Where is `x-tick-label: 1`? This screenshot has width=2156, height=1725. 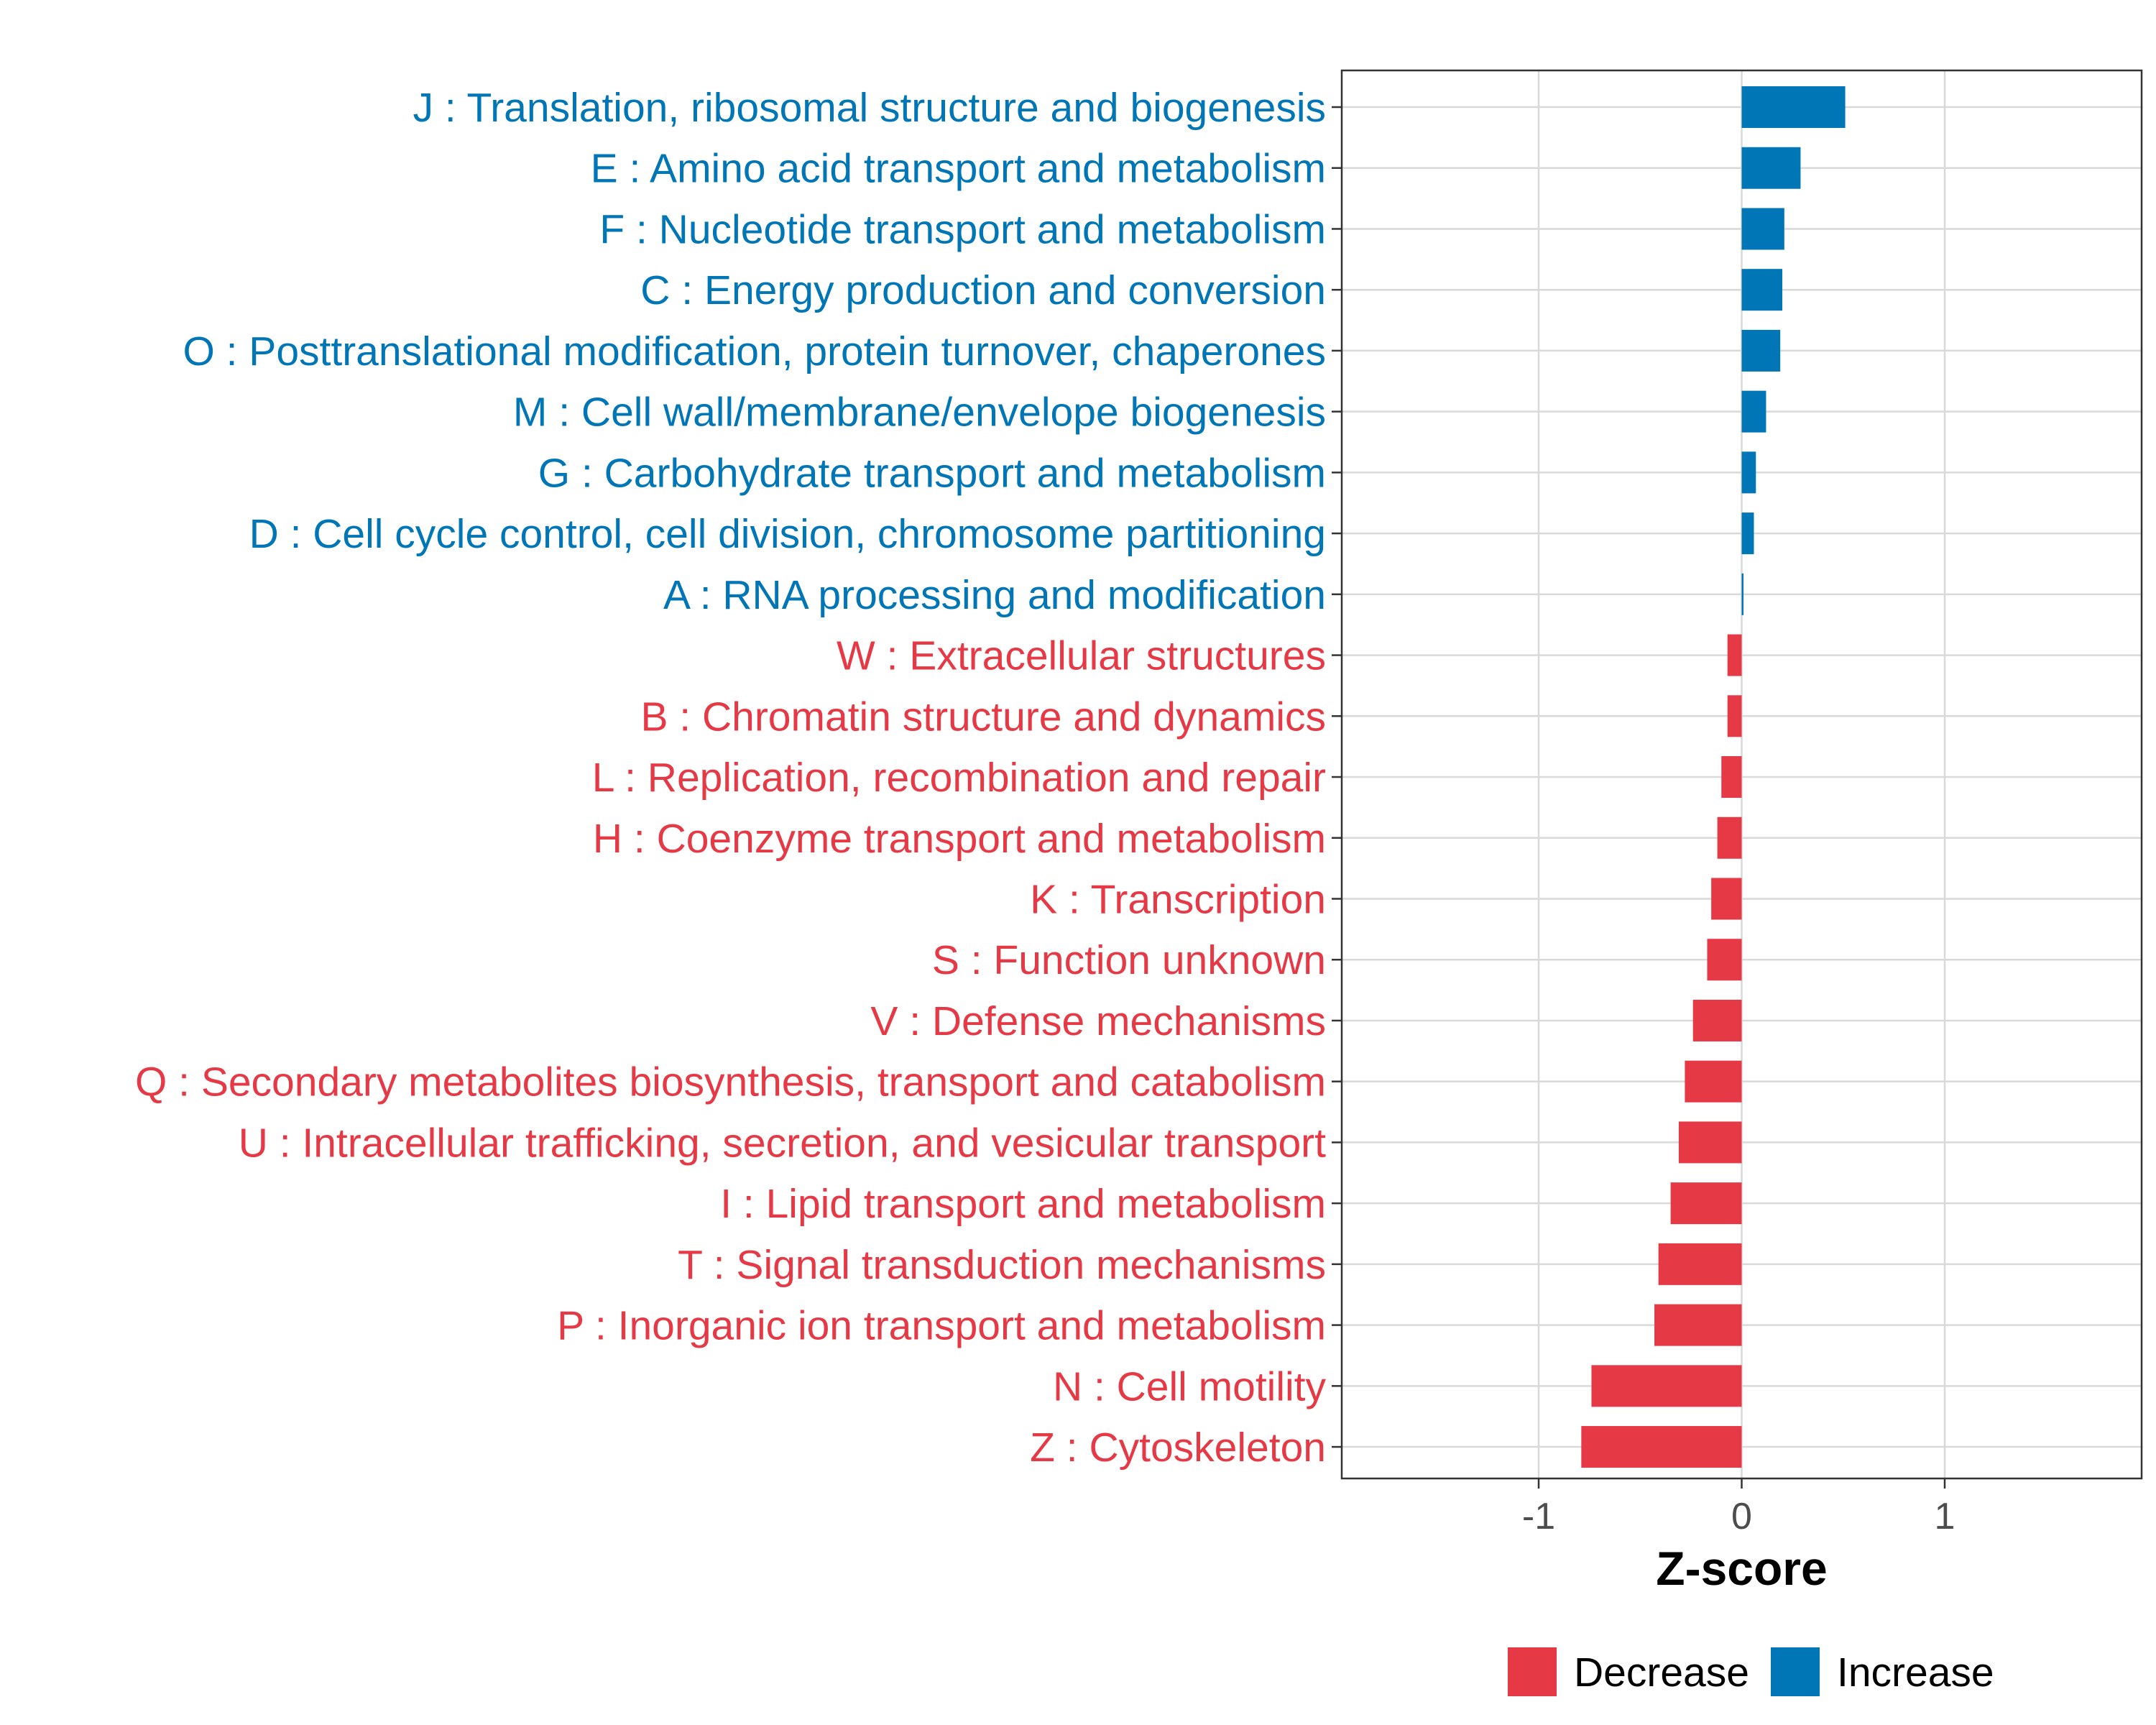 x-tick-label: 1 is located at coordinates (1945, 1516).